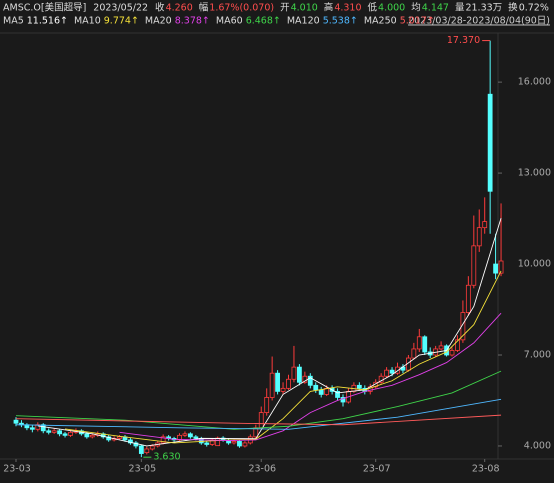  Describe the element at coordinates (380, 21) in the screenshot. I see `legend-name: MA250` at that location.